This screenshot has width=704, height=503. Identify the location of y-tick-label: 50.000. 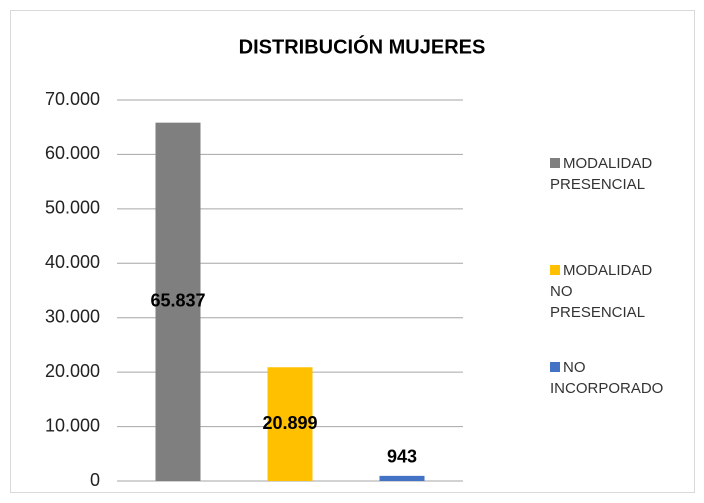
(72, 208).